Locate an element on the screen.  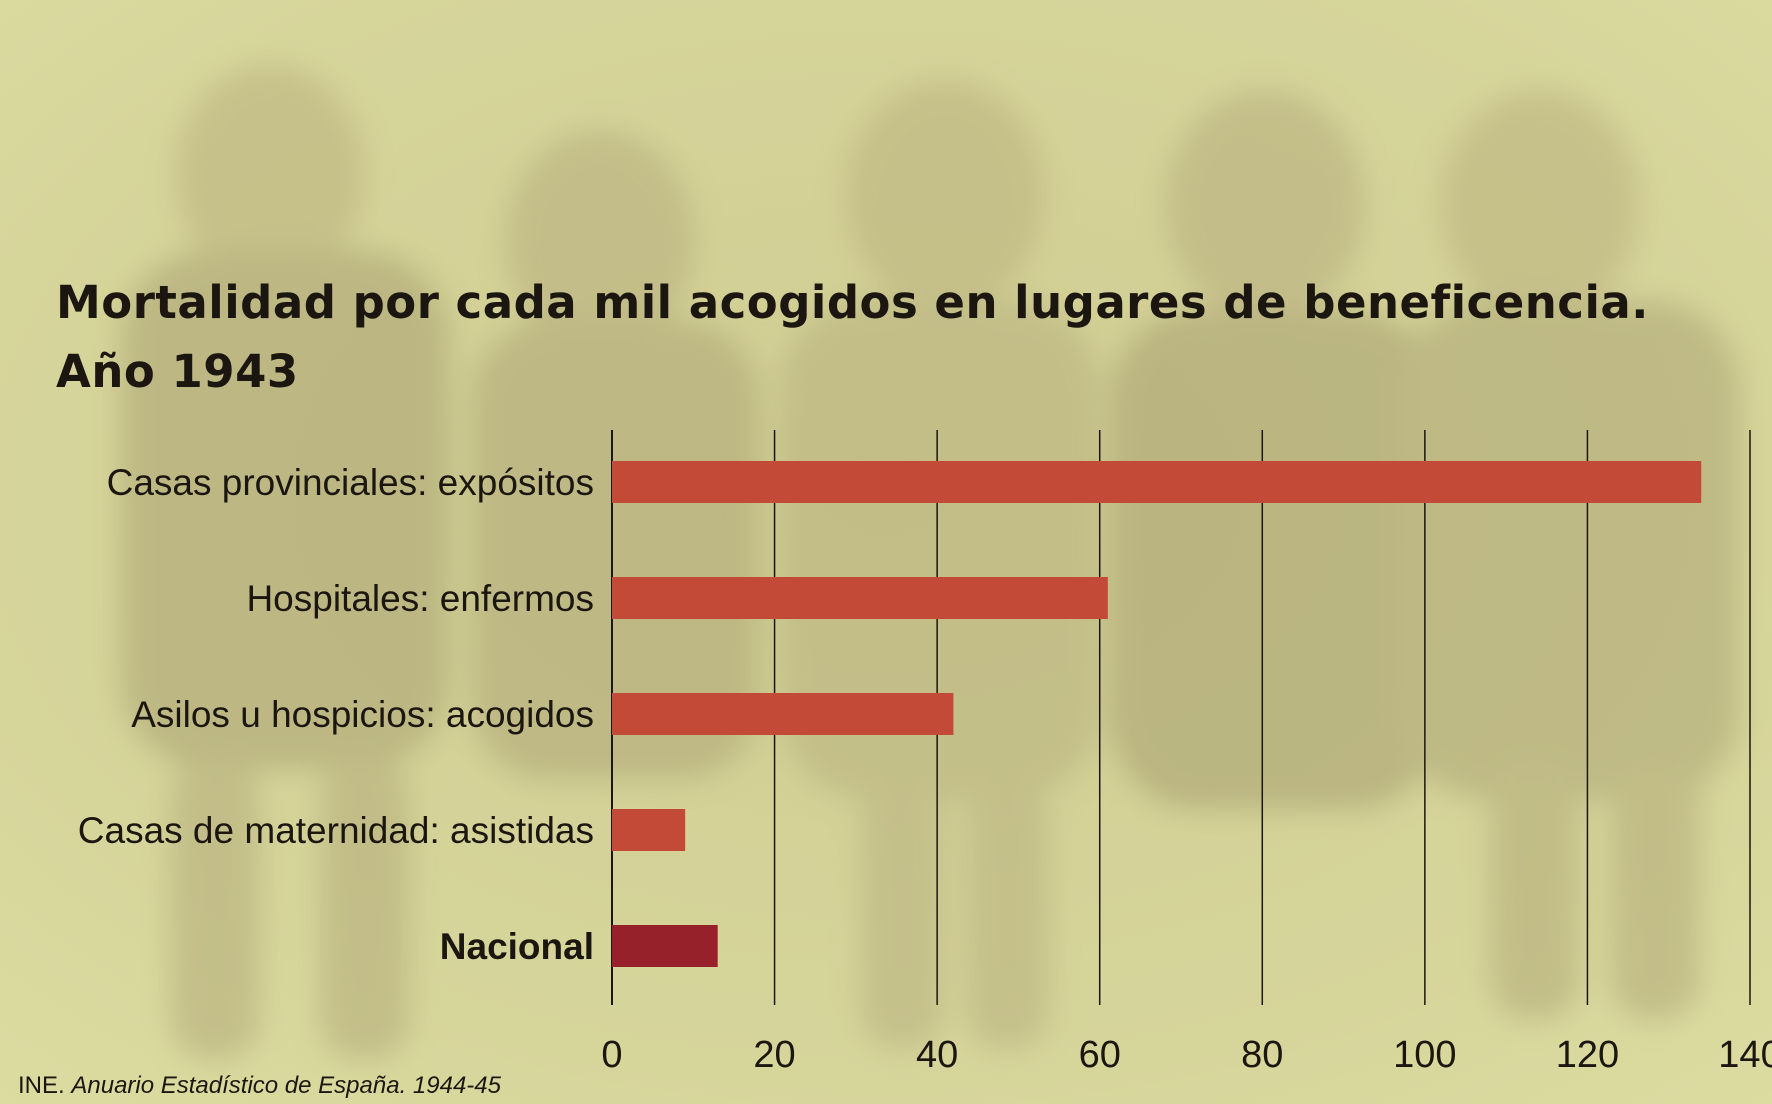
chart-subtitle-year: Año 1943 is located at coordinates (177, 371).